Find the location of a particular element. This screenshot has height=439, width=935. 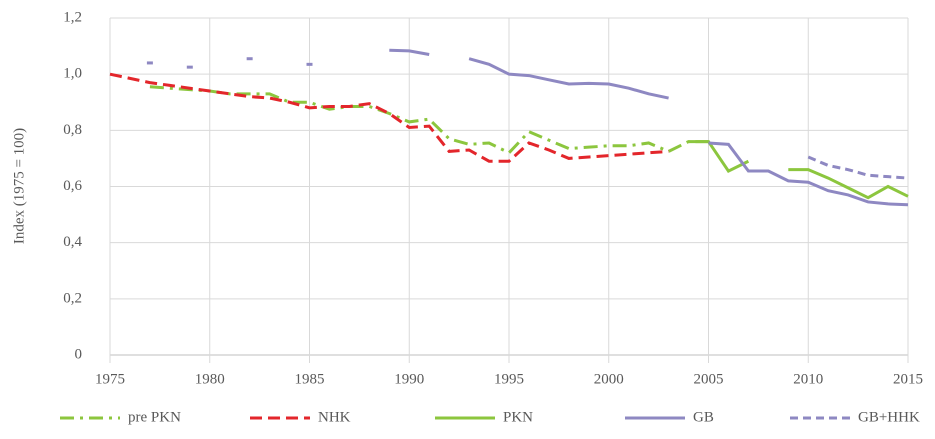

legend-label: NHK is located at coordinates (334, 417).